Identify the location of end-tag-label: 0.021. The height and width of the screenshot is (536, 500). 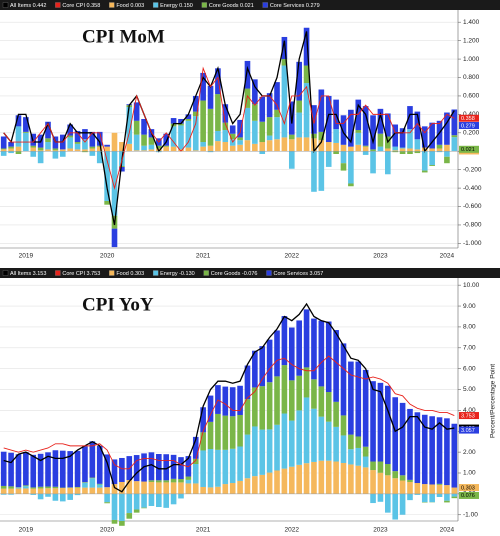
(468, 150).